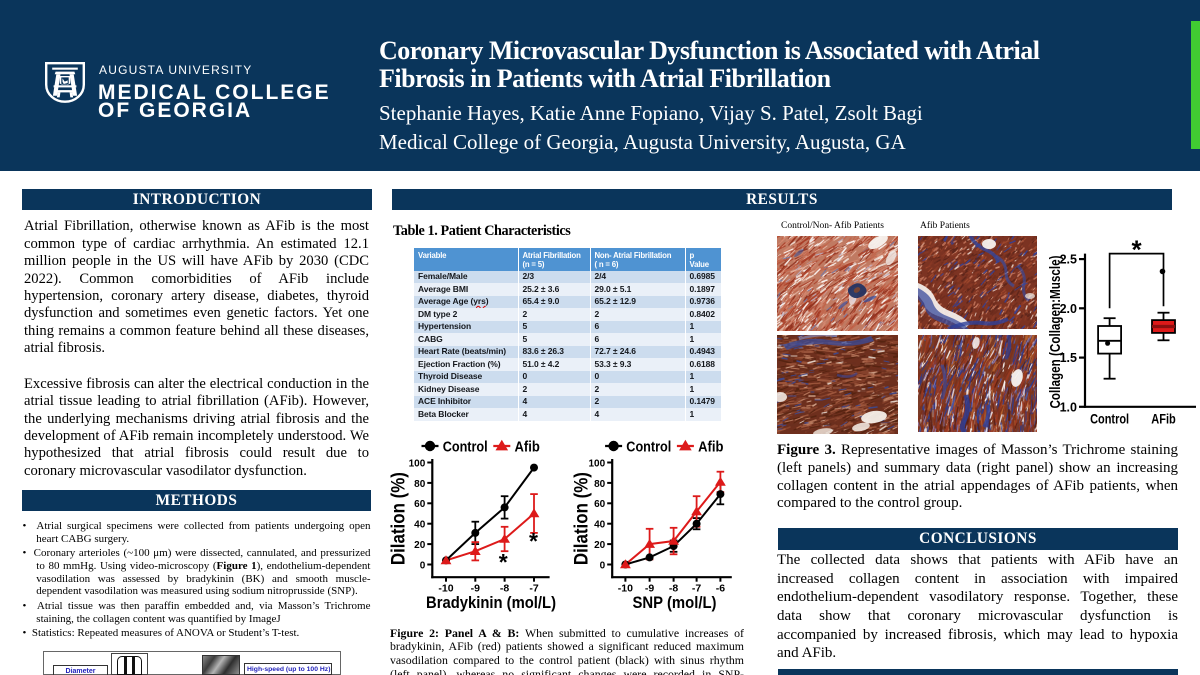 This screenshot has height=675, width=1200. I want to click on svg-text: AFib, so click(1163, 419).